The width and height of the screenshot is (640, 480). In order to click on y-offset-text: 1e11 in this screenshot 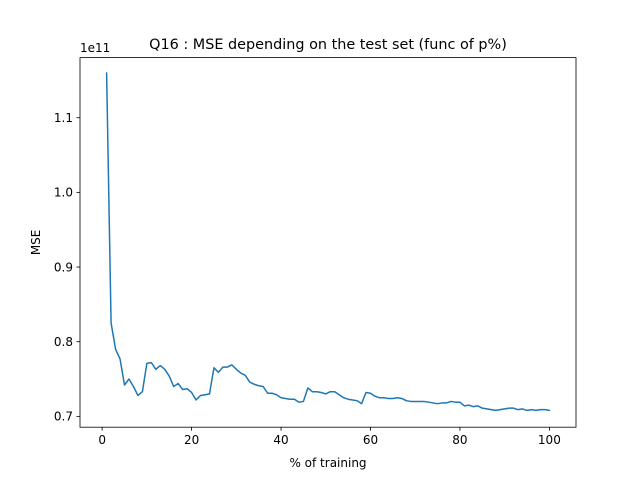, I will do `click(95, 48)`.